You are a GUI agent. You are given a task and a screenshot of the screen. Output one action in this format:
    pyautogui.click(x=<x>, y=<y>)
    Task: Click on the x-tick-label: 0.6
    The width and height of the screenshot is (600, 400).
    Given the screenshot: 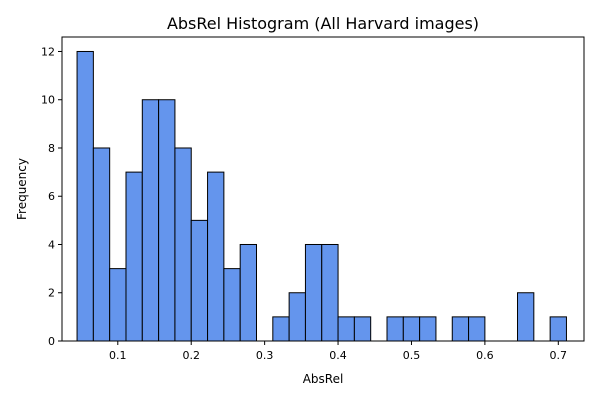 What is the action you would take?
    pyautogui.click(x=485, y=355)
    